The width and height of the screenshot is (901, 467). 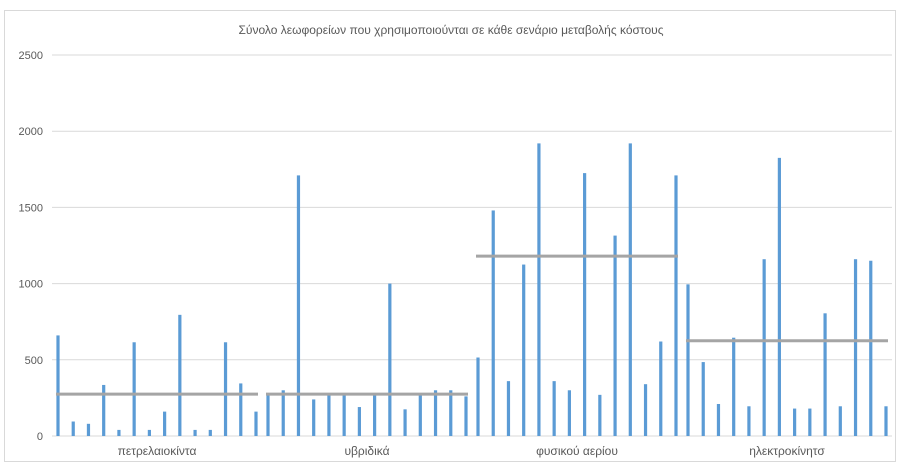 I want to click on category-label: πετρελαιοκίντα, so click(x=157, y=451).